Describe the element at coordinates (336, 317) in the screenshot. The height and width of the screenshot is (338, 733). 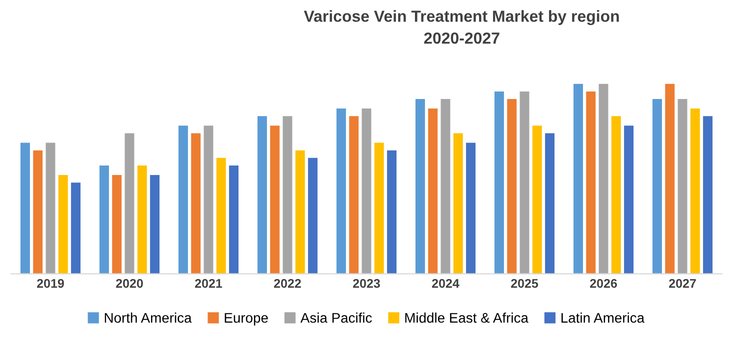
I see `legend-label: Asia Pacific` at that location.